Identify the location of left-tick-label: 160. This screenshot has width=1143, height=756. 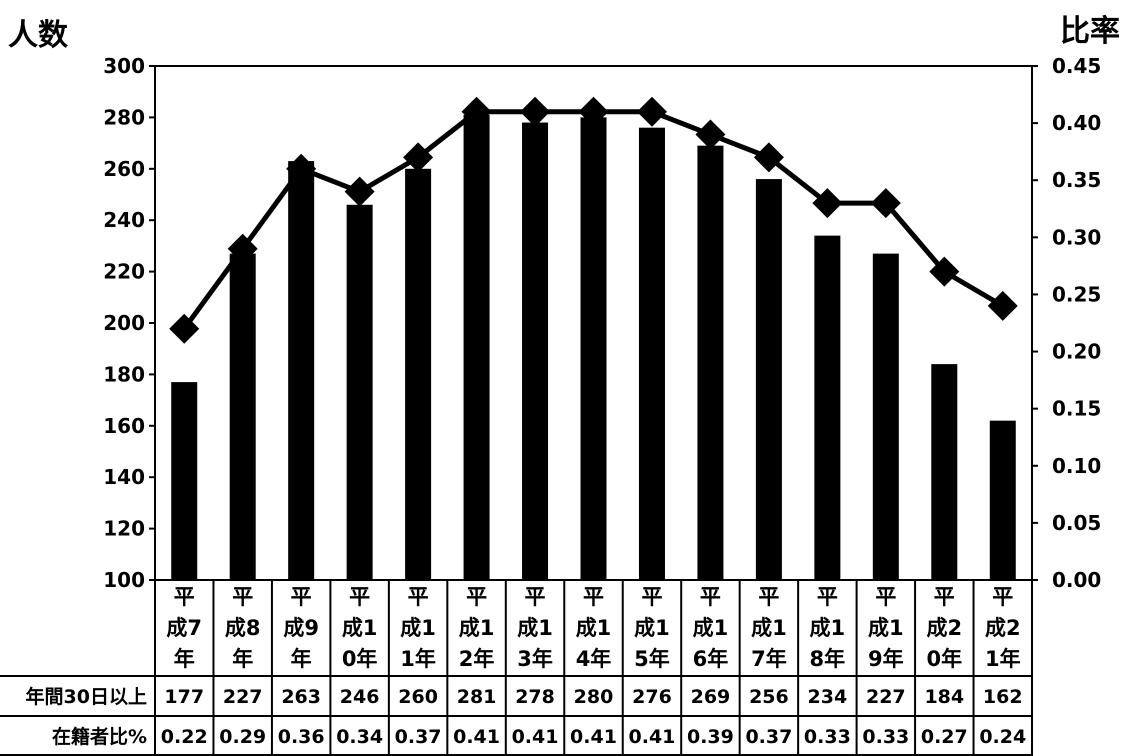
(124, 426).